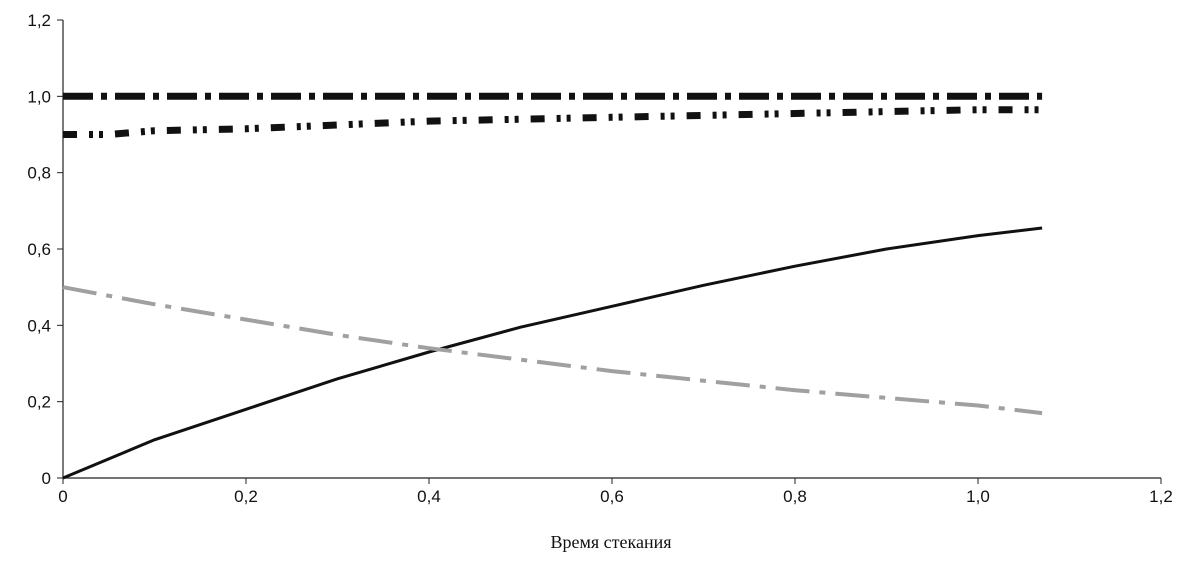 Image resolution: width=1191 pixels, height=564 pixels. Describe the element at coordinates (39, 20) in the screenshot. I see `y-tick-label: 1,2` at that location.